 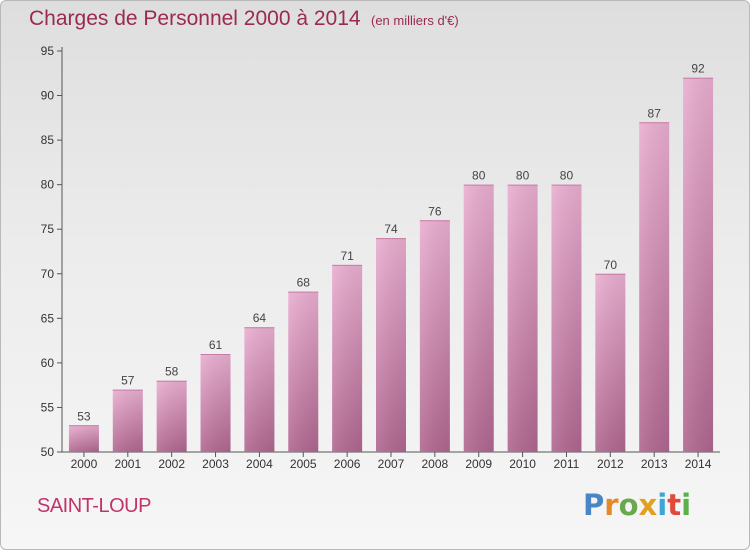 What do you see at coordinates (48, 229) in the screenshot?
I see `y-tick-label: 75` at bounding box center [48, 229].